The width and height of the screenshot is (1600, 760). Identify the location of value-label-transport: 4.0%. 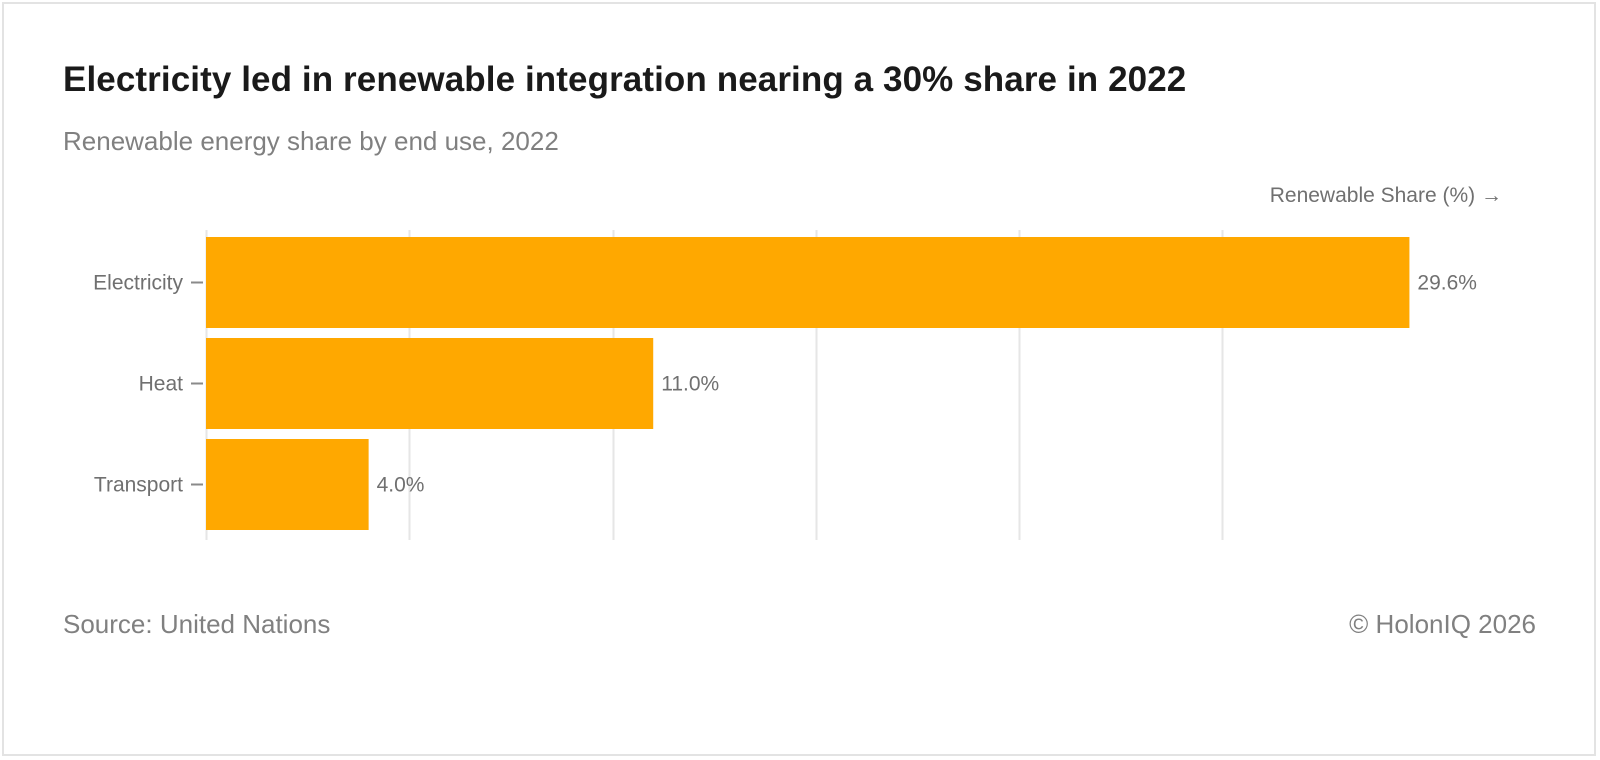
(401, 485).